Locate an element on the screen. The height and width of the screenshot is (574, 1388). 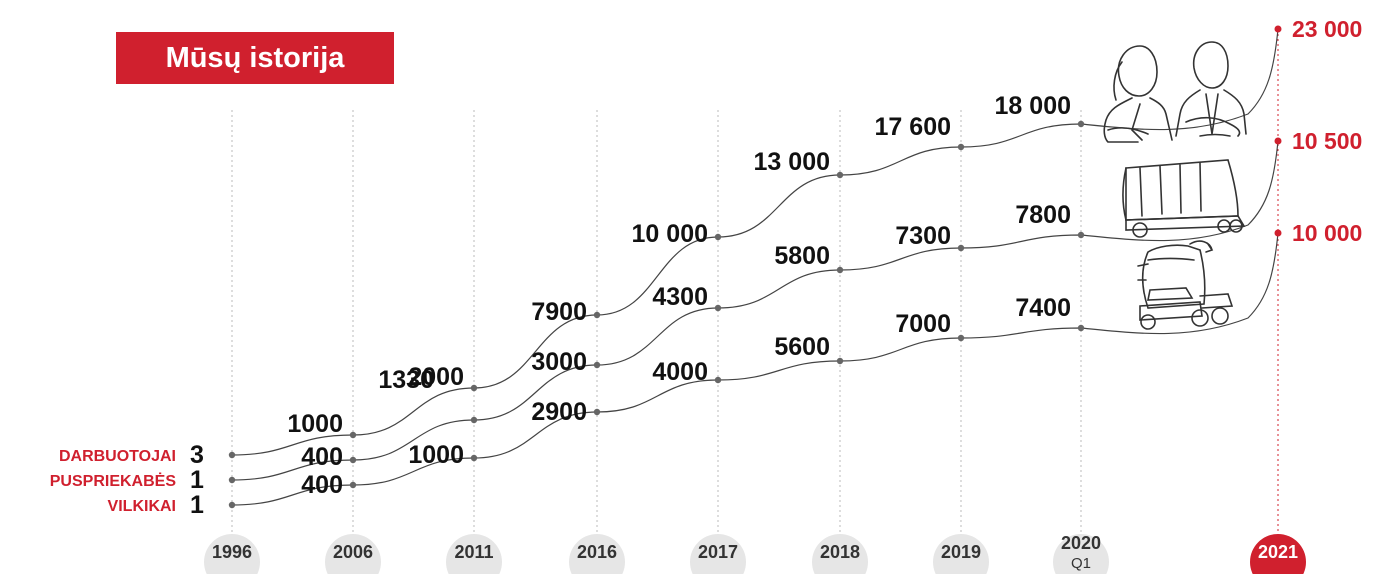
data-label: 3000 is located at coordinates (559, 362).